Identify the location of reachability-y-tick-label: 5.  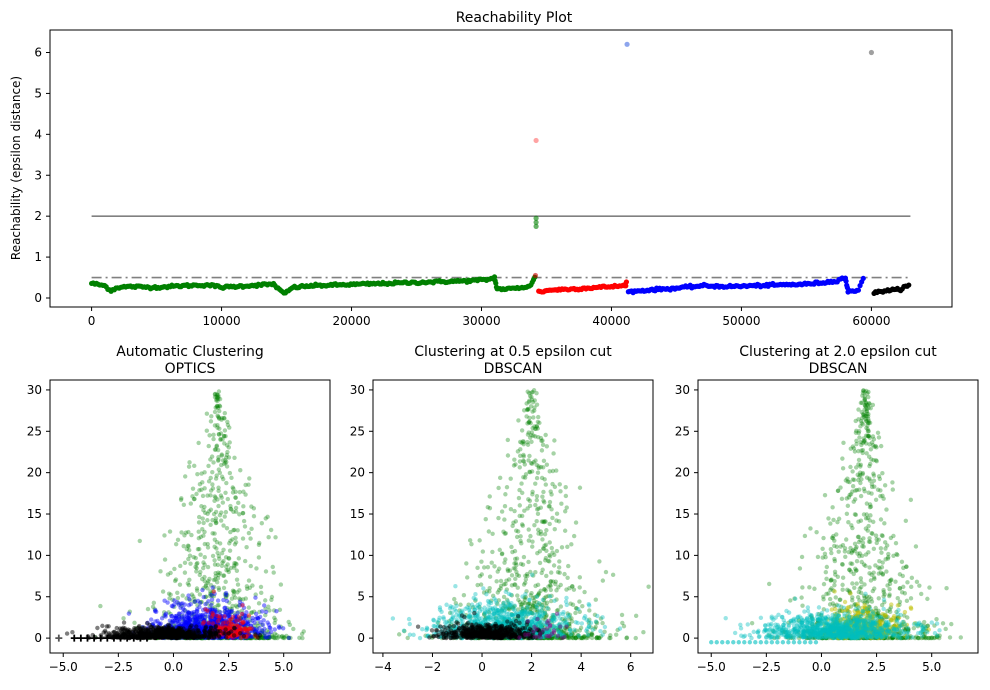
(38, 93).